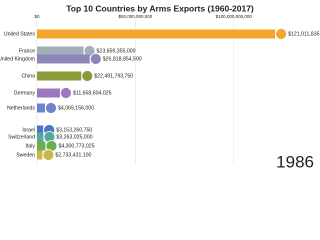 The height and width of the screenshot is (240, 320). Describe the element at coordinates (74, 130) in the screenshot. I see `value-label: $3,153,260,750` at that location.